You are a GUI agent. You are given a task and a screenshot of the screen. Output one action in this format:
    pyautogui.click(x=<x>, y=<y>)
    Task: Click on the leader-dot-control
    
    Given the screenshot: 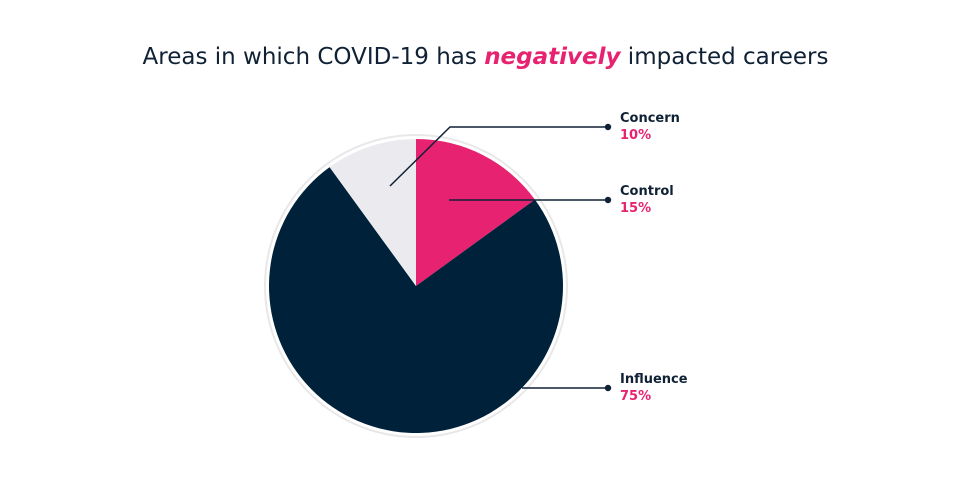 What is the action you would take?
    pyautogui.click(x=608, y=200)
    